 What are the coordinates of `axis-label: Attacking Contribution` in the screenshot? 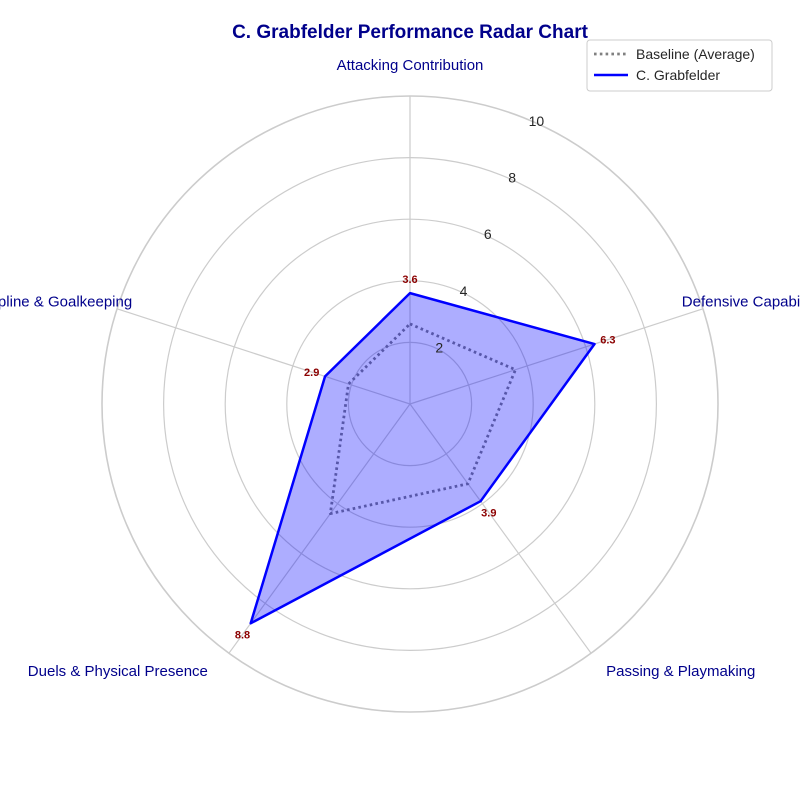 It's located at (410, 65).